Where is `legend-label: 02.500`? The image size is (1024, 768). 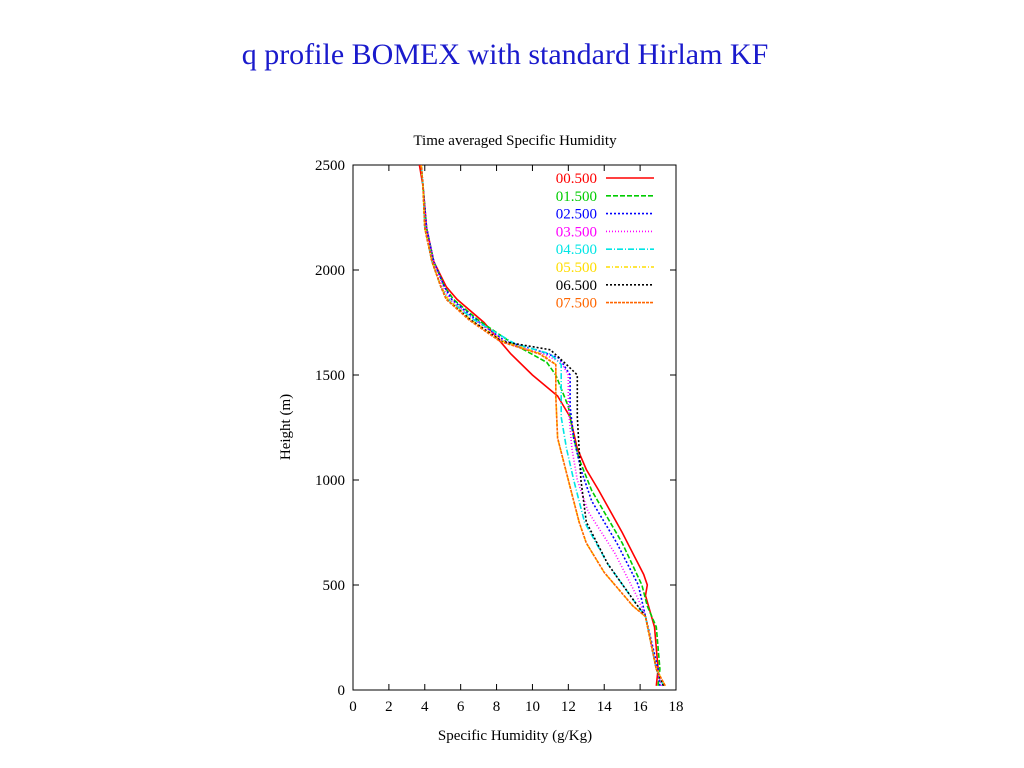 legend-label: 02.500 is located at coordinates (576, 215).